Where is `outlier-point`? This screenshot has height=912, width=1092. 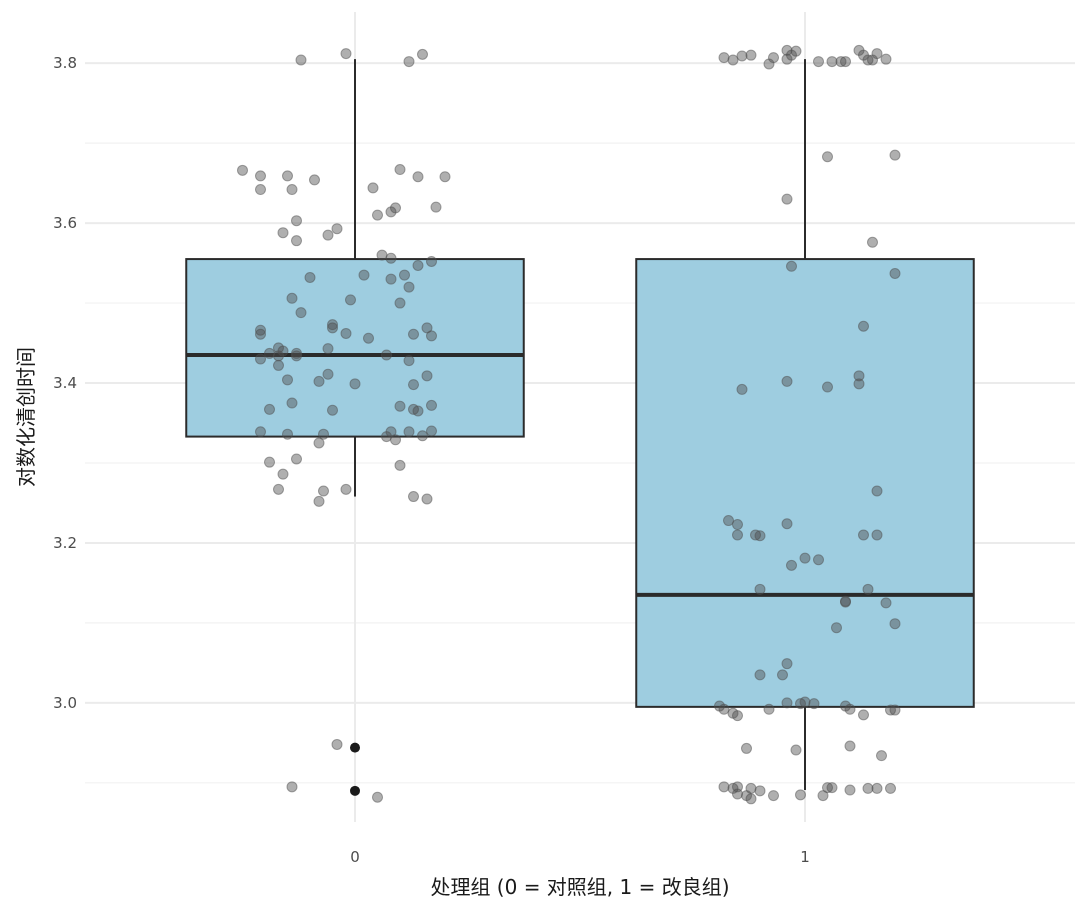 outlier-point is located at coordinates (355, 790).